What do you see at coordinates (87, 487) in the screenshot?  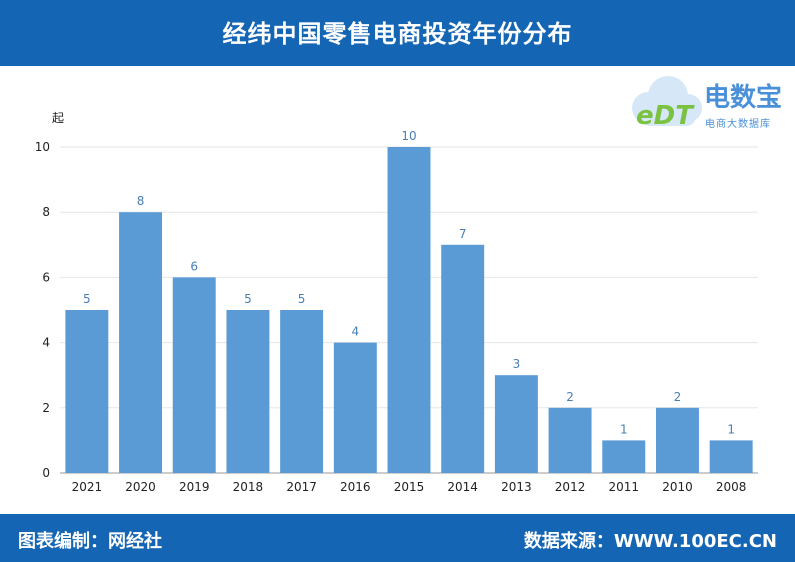 I see `x-tick-label: 2021` at bounding box center [87, 487].